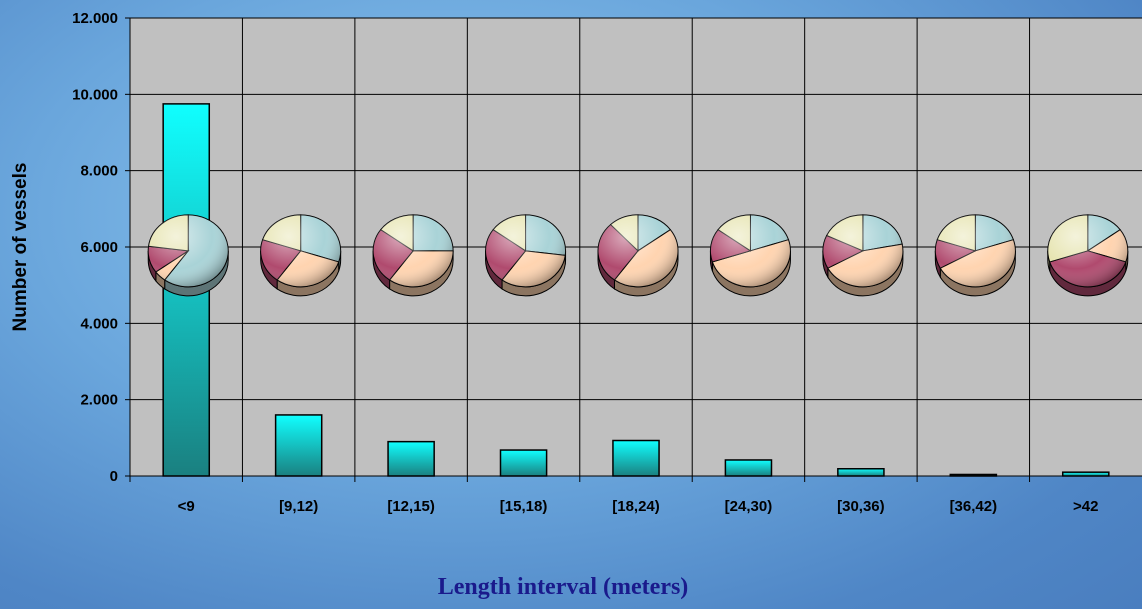 This screenshot has width=1142, height=609. I want to click on x-tick-label: [24,30), so click(749, 506).